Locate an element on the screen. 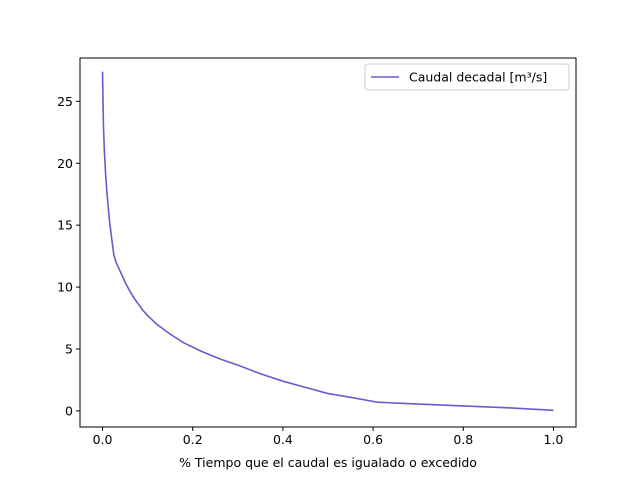 The height and width of the screenshot is (480, 640). x-tick-label: 1.0 is located at coordinates (554, 439).